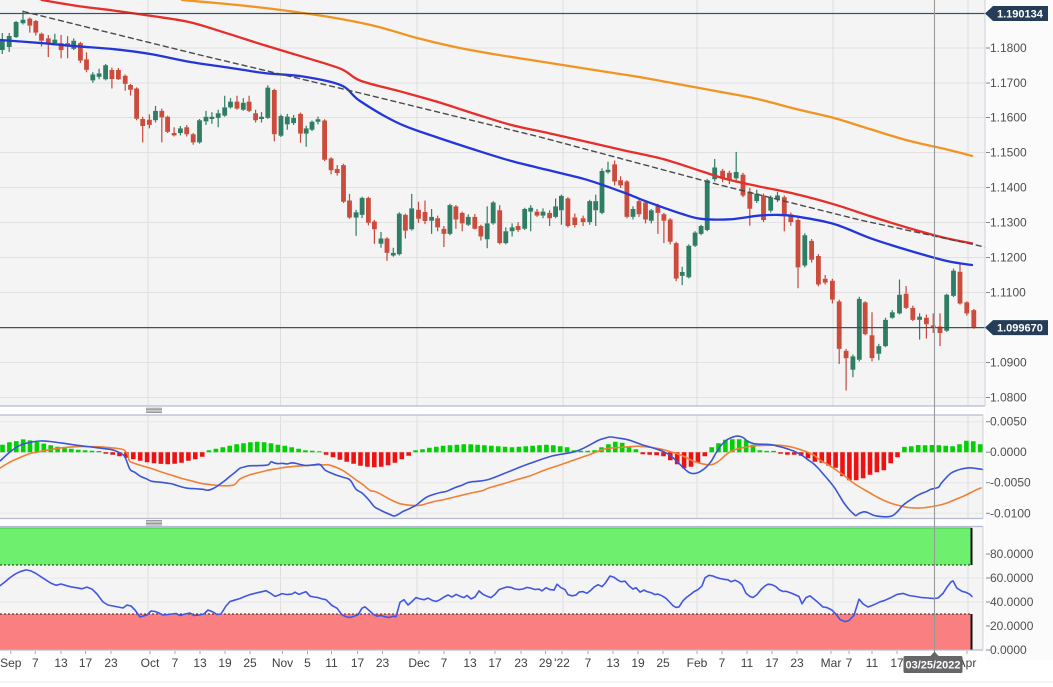  Describe the element at coordinates (1008, 223) in the screenshot. I see `svg-text: 1.1300` at that location.